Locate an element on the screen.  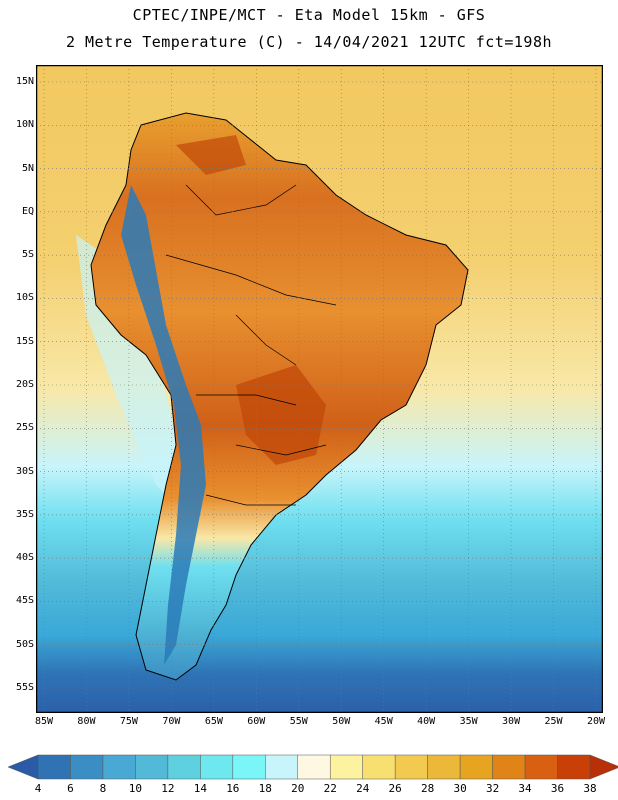
lon-label: 80W is located at coordinates (86, 721).